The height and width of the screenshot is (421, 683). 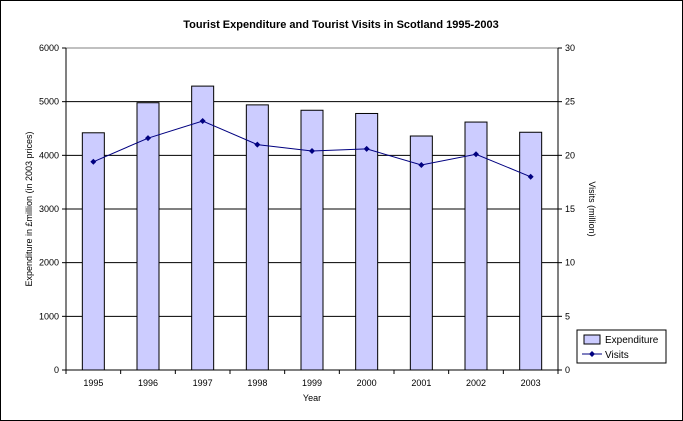 What do you see at coordinates (570, 155) in the screenshot?
I see `y2-tick-label: 20` at bounding box center [570, 155].